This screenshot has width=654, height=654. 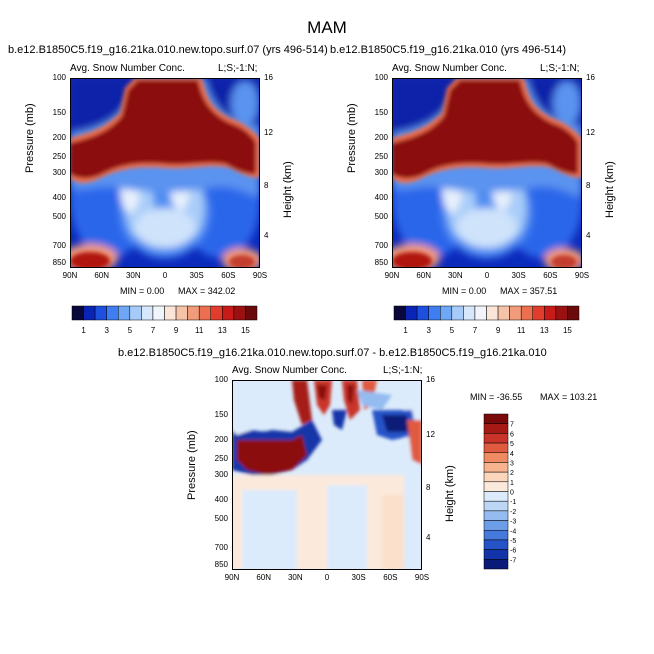 What do you see at coordinates (513, 531) in the screenshot?
I see `colorbar-label: -4` at bounding box center [513, 531].